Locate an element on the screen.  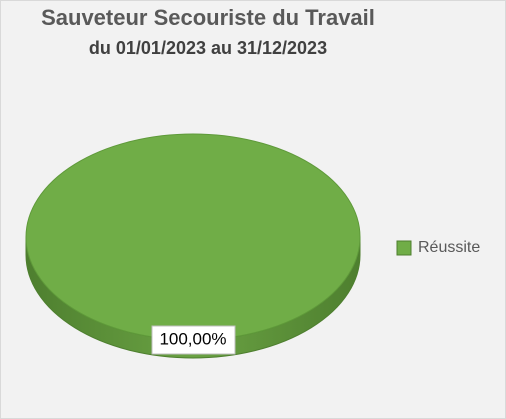
value-label-box is located at coordinates (193, 340).